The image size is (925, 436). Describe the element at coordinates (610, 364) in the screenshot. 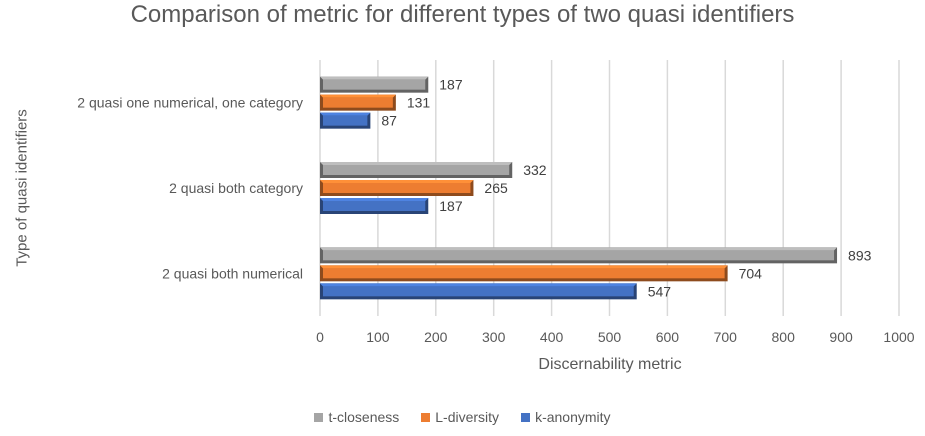

I see `x-axis-label: Discernability metric` at that location.